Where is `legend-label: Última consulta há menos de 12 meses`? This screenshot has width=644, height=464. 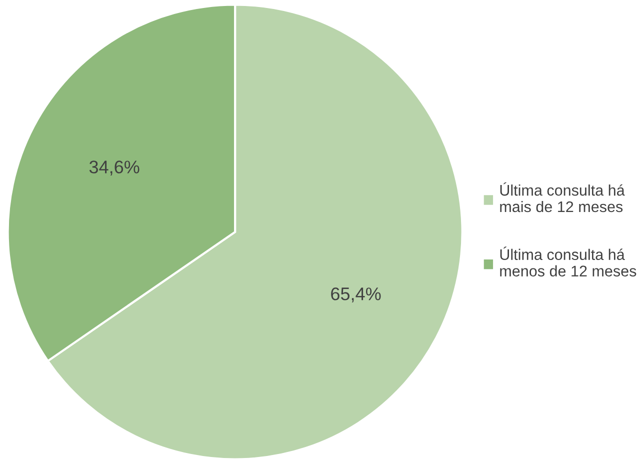
legend-label: Última consulta há menos de 12 meses is located at coordinates (568, 261).